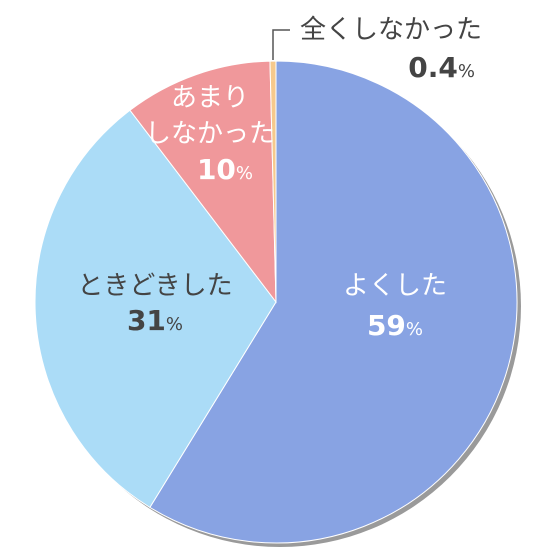  Describe the element at coordinates (281, 44) in the screenshot. I see `leader-line` at that location.